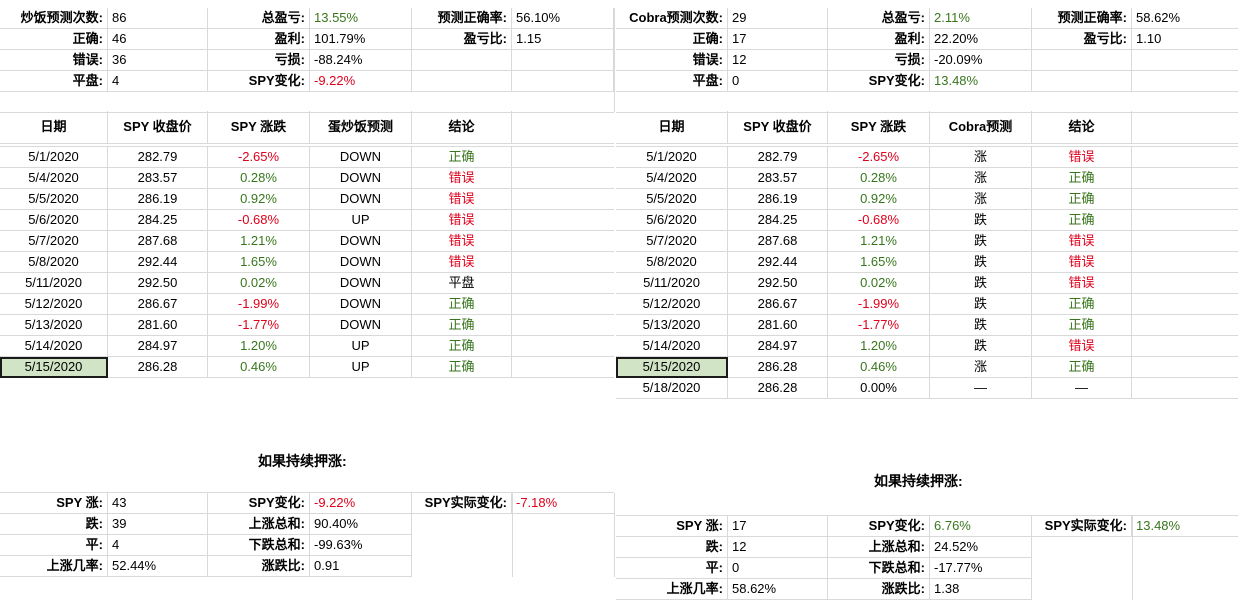 This screenshot has width=1243, height=611. Describe the element at coordinates (879, 589) in the screenshot. I see `label-ratio: 涨跌比:` at that location.